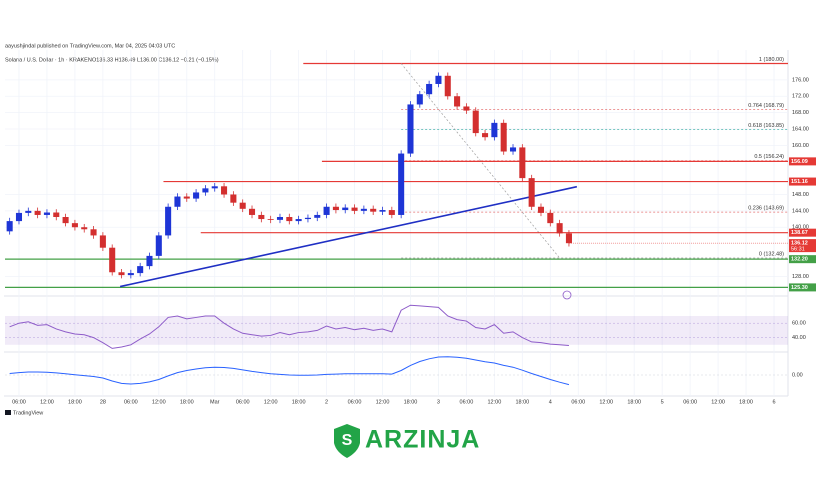 Image resolution: width=816 pixels, height=487 pixels. What do you see at coordinates (347, 441) in the screenshot?
I see `logo-shield` at bounding box center [347, 441].